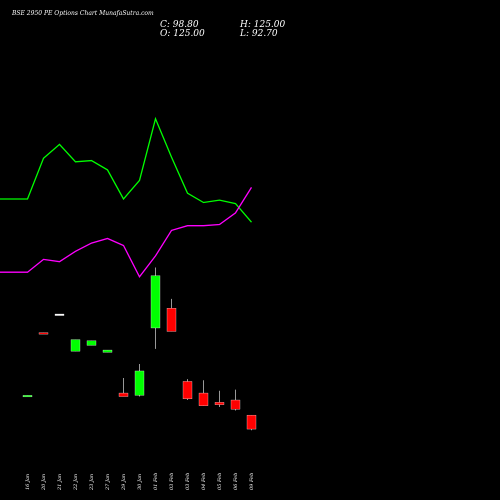 The image size is (500, 500). I want to click on x-tick-label: 01 Feb, so click(156, 481).